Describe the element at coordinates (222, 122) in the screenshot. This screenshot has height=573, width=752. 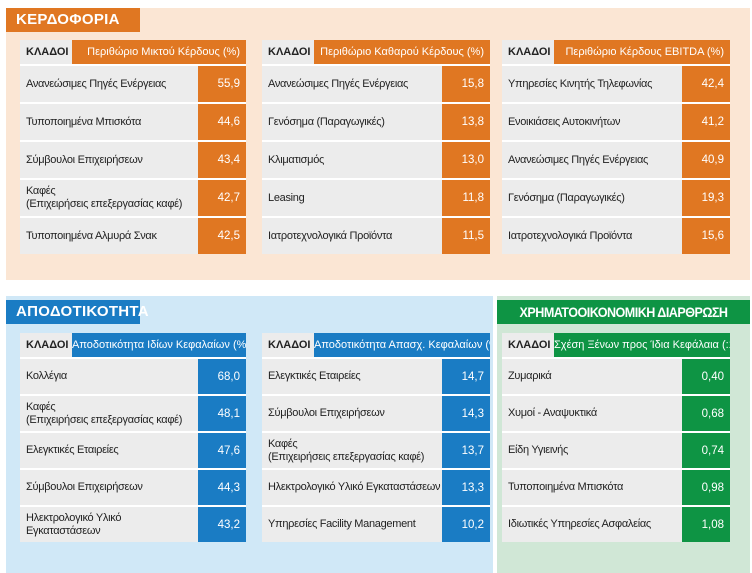
I see `metric-value: 44,6` at that location.